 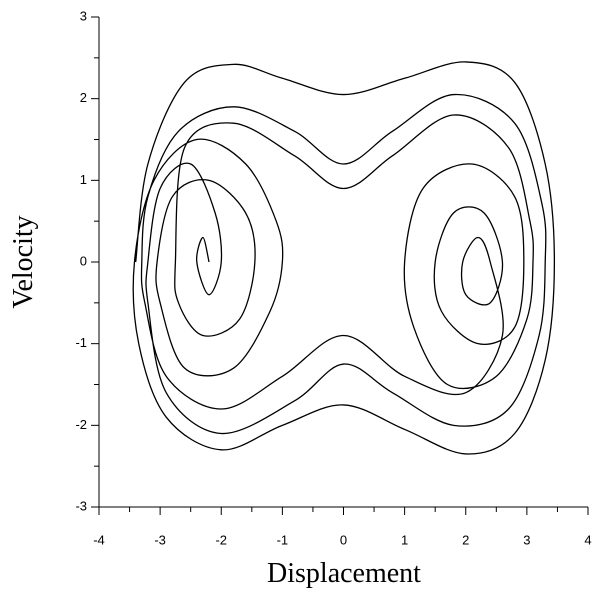 I want to click on x-tick-label: 3, so click(x=526, y=539).